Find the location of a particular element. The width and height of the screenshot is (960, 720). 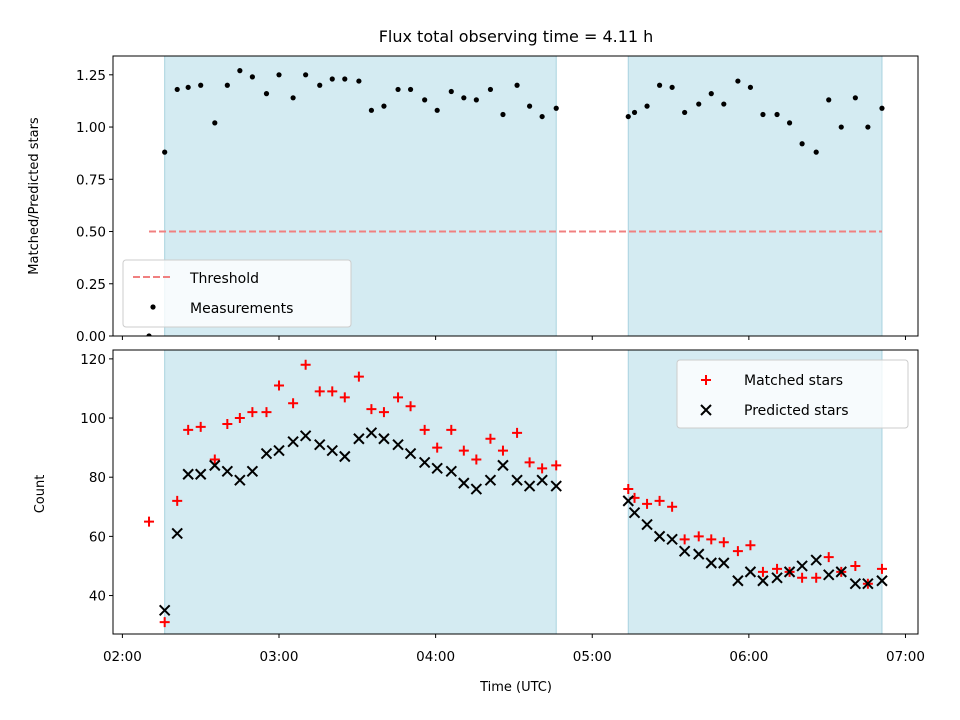

y-tick-label: 60 is located at coordinates (97, 537).